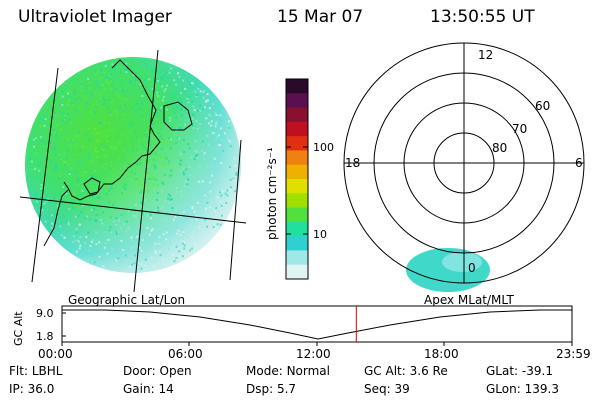 The width and height of the screenshot is (600, 400). What do you see at coordinates (323, 147) in the screenshot?
I see `colorbar-tick-100: 100` at bounding box center [323, 147].